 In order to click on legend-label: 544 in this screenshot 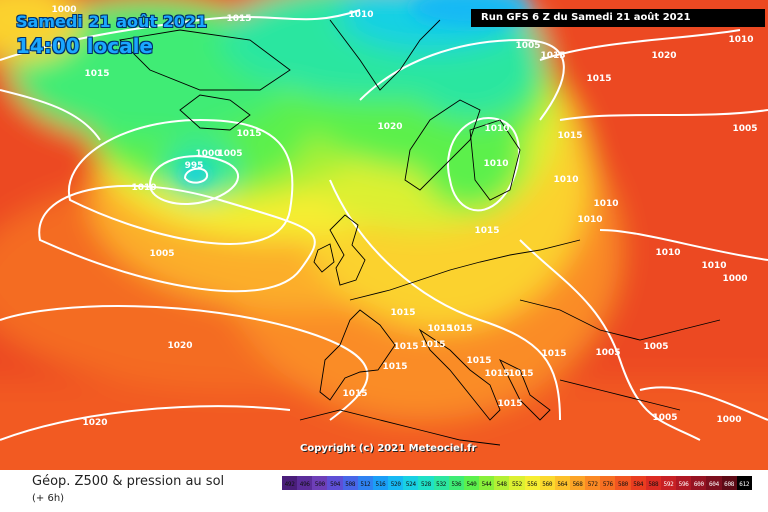, I will do `click(486, 484)`.